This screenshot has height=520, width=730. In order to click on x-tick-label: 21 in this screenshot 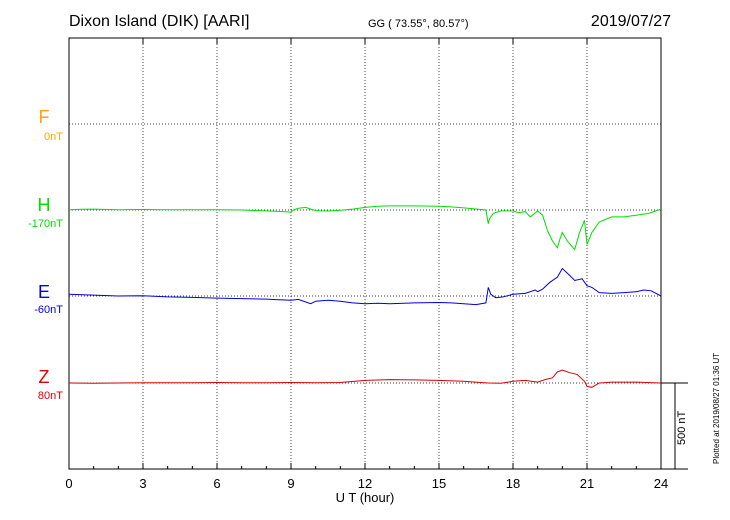, I will do `click(587, 483)`.